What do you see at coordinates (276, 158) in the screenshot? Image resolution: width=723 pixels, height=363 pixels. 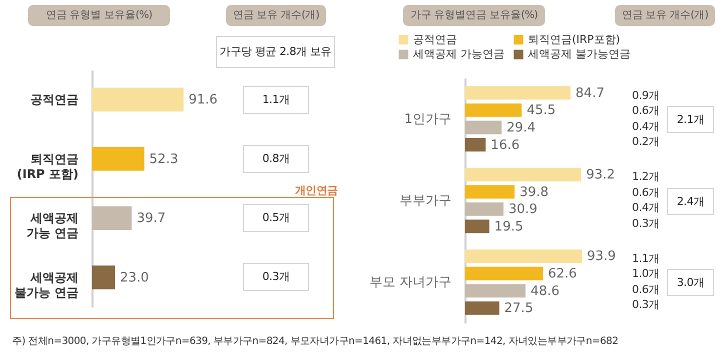 I see `text: 0.8개` at bounding box center [276, 158].